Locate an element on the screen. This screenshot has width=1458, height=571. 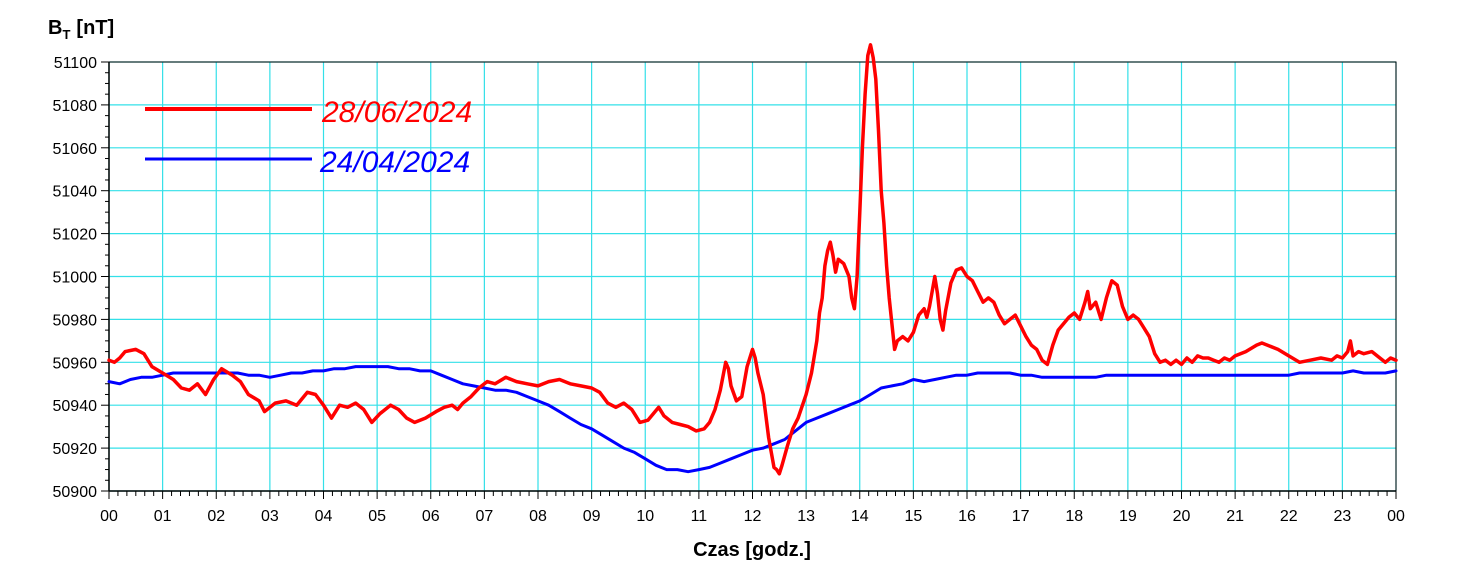
x-tick-label: 07 is located at coordinates (484, 516).